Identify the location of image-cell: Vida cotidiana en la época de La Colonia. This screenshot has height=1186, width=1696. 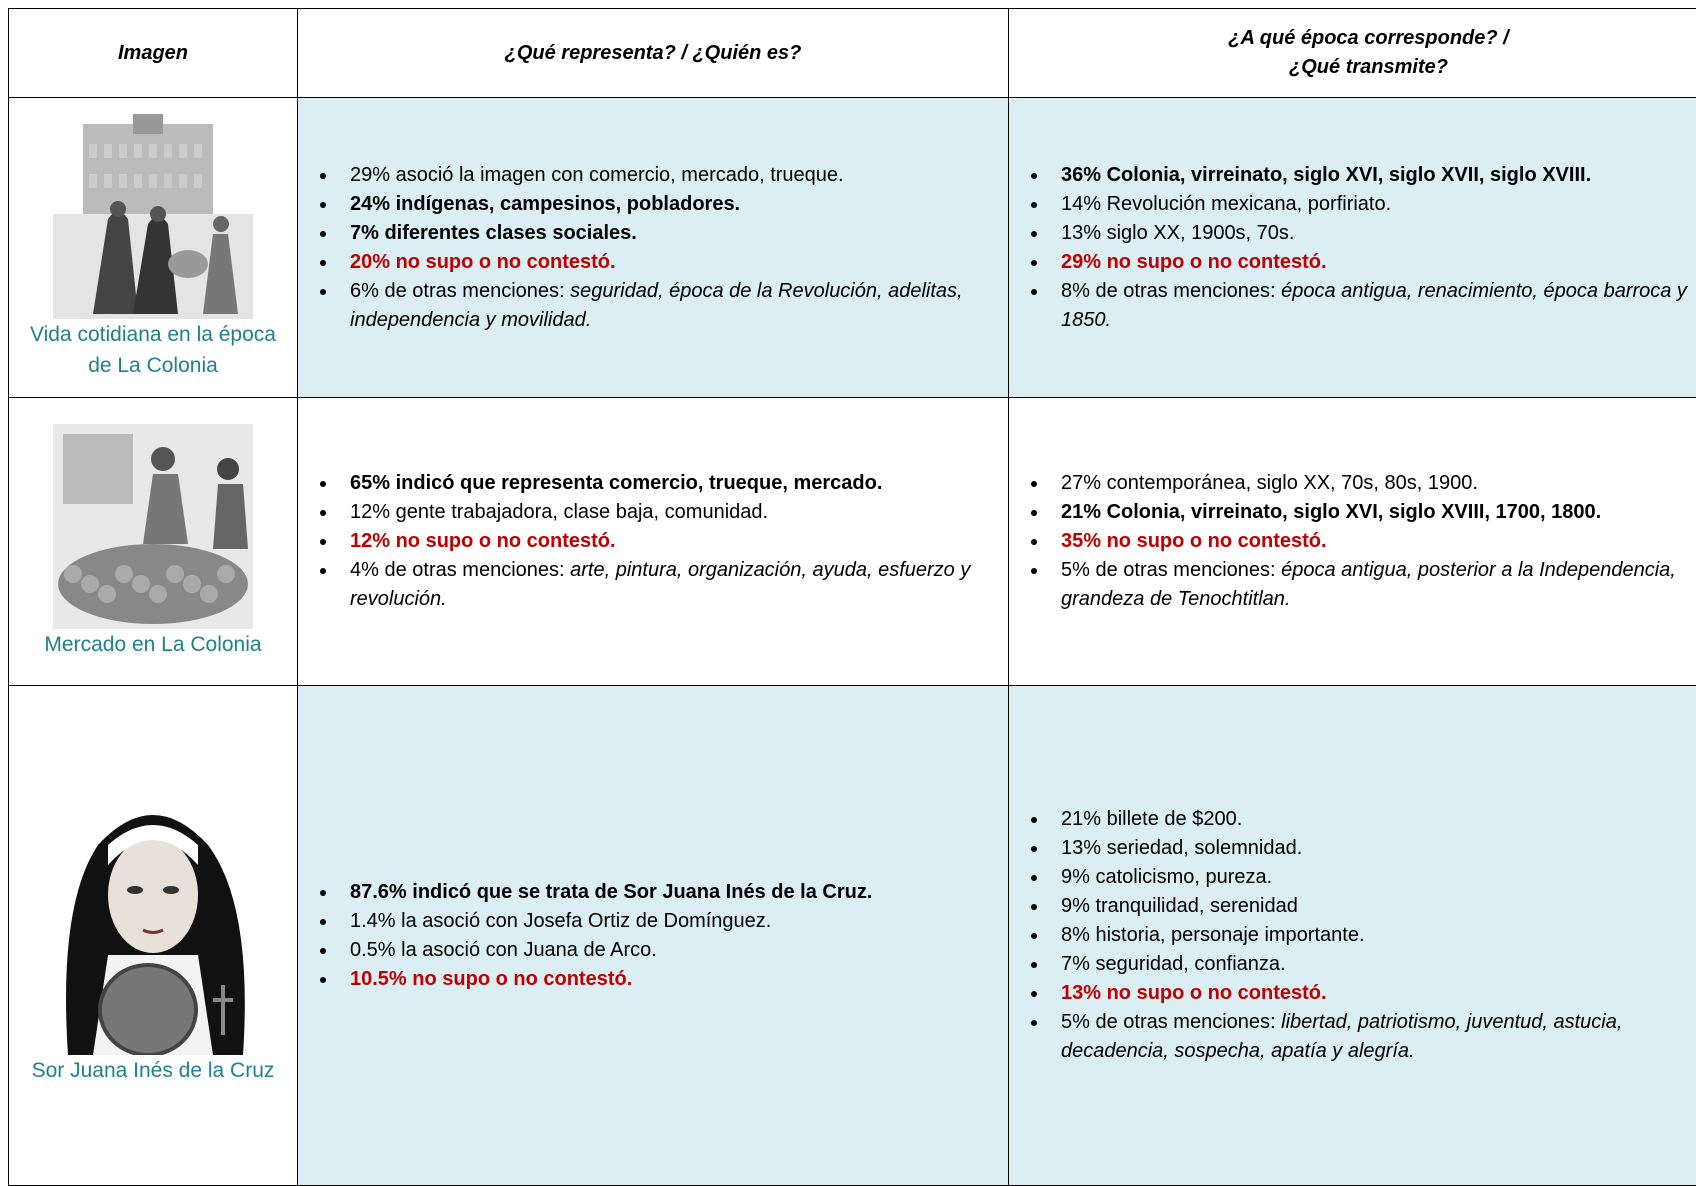
(153, 248).